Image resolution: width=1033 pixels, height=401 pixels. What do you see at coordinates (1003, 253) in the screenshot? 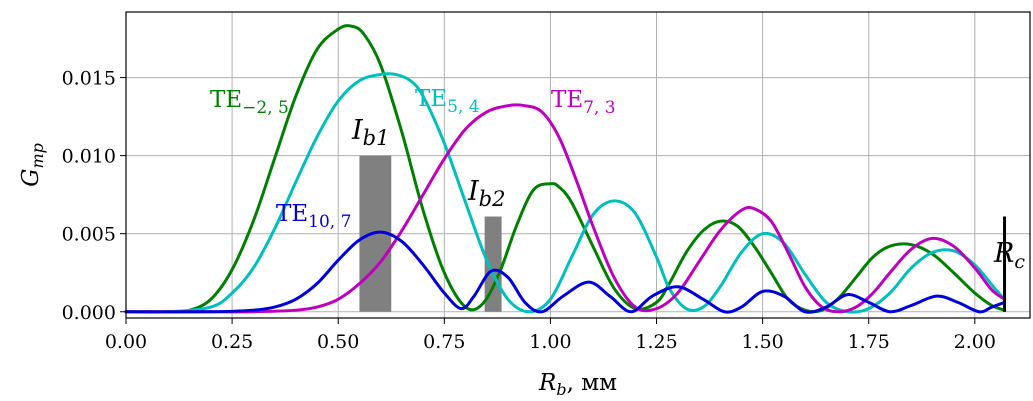
I see `rc-label-main: R` at bounding box center [1003, 253].